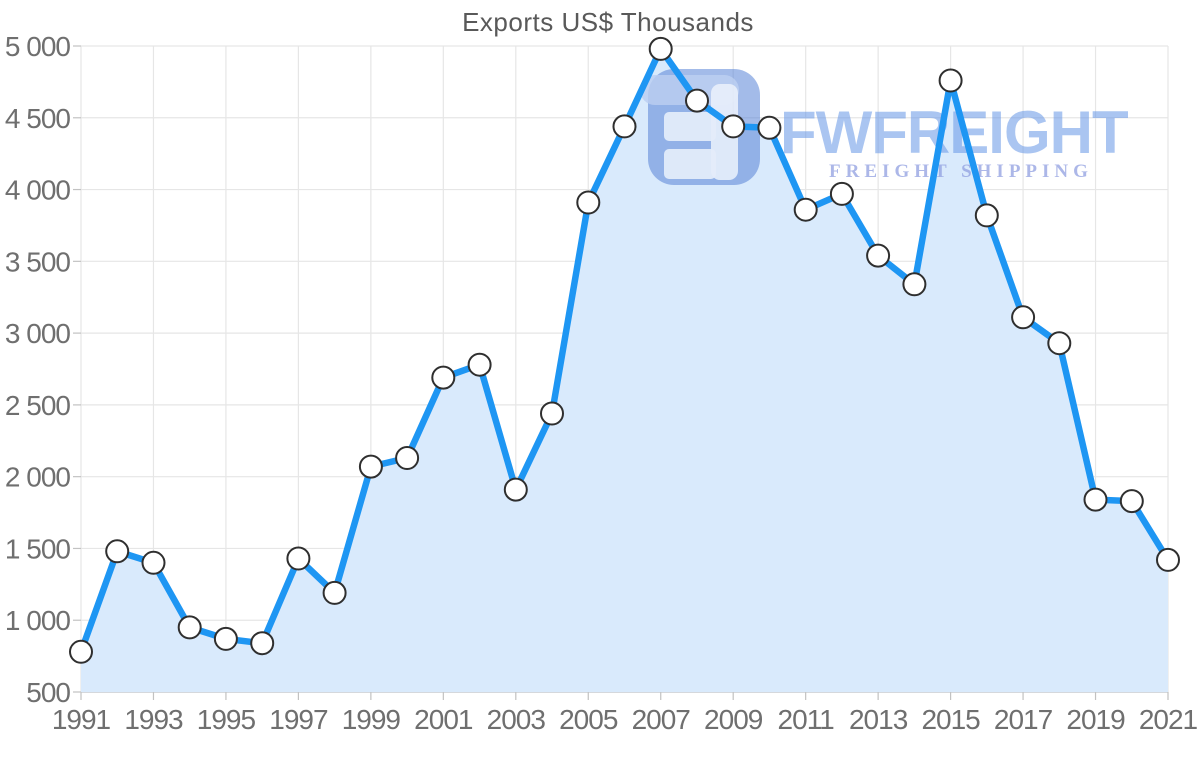 Image resolution: width=1200 pixels, height=763 pixels. What do you see at coordinates (48, 692) in the screenshot?
I see `y-tick-label: 500` at bounding box center [48, 692].